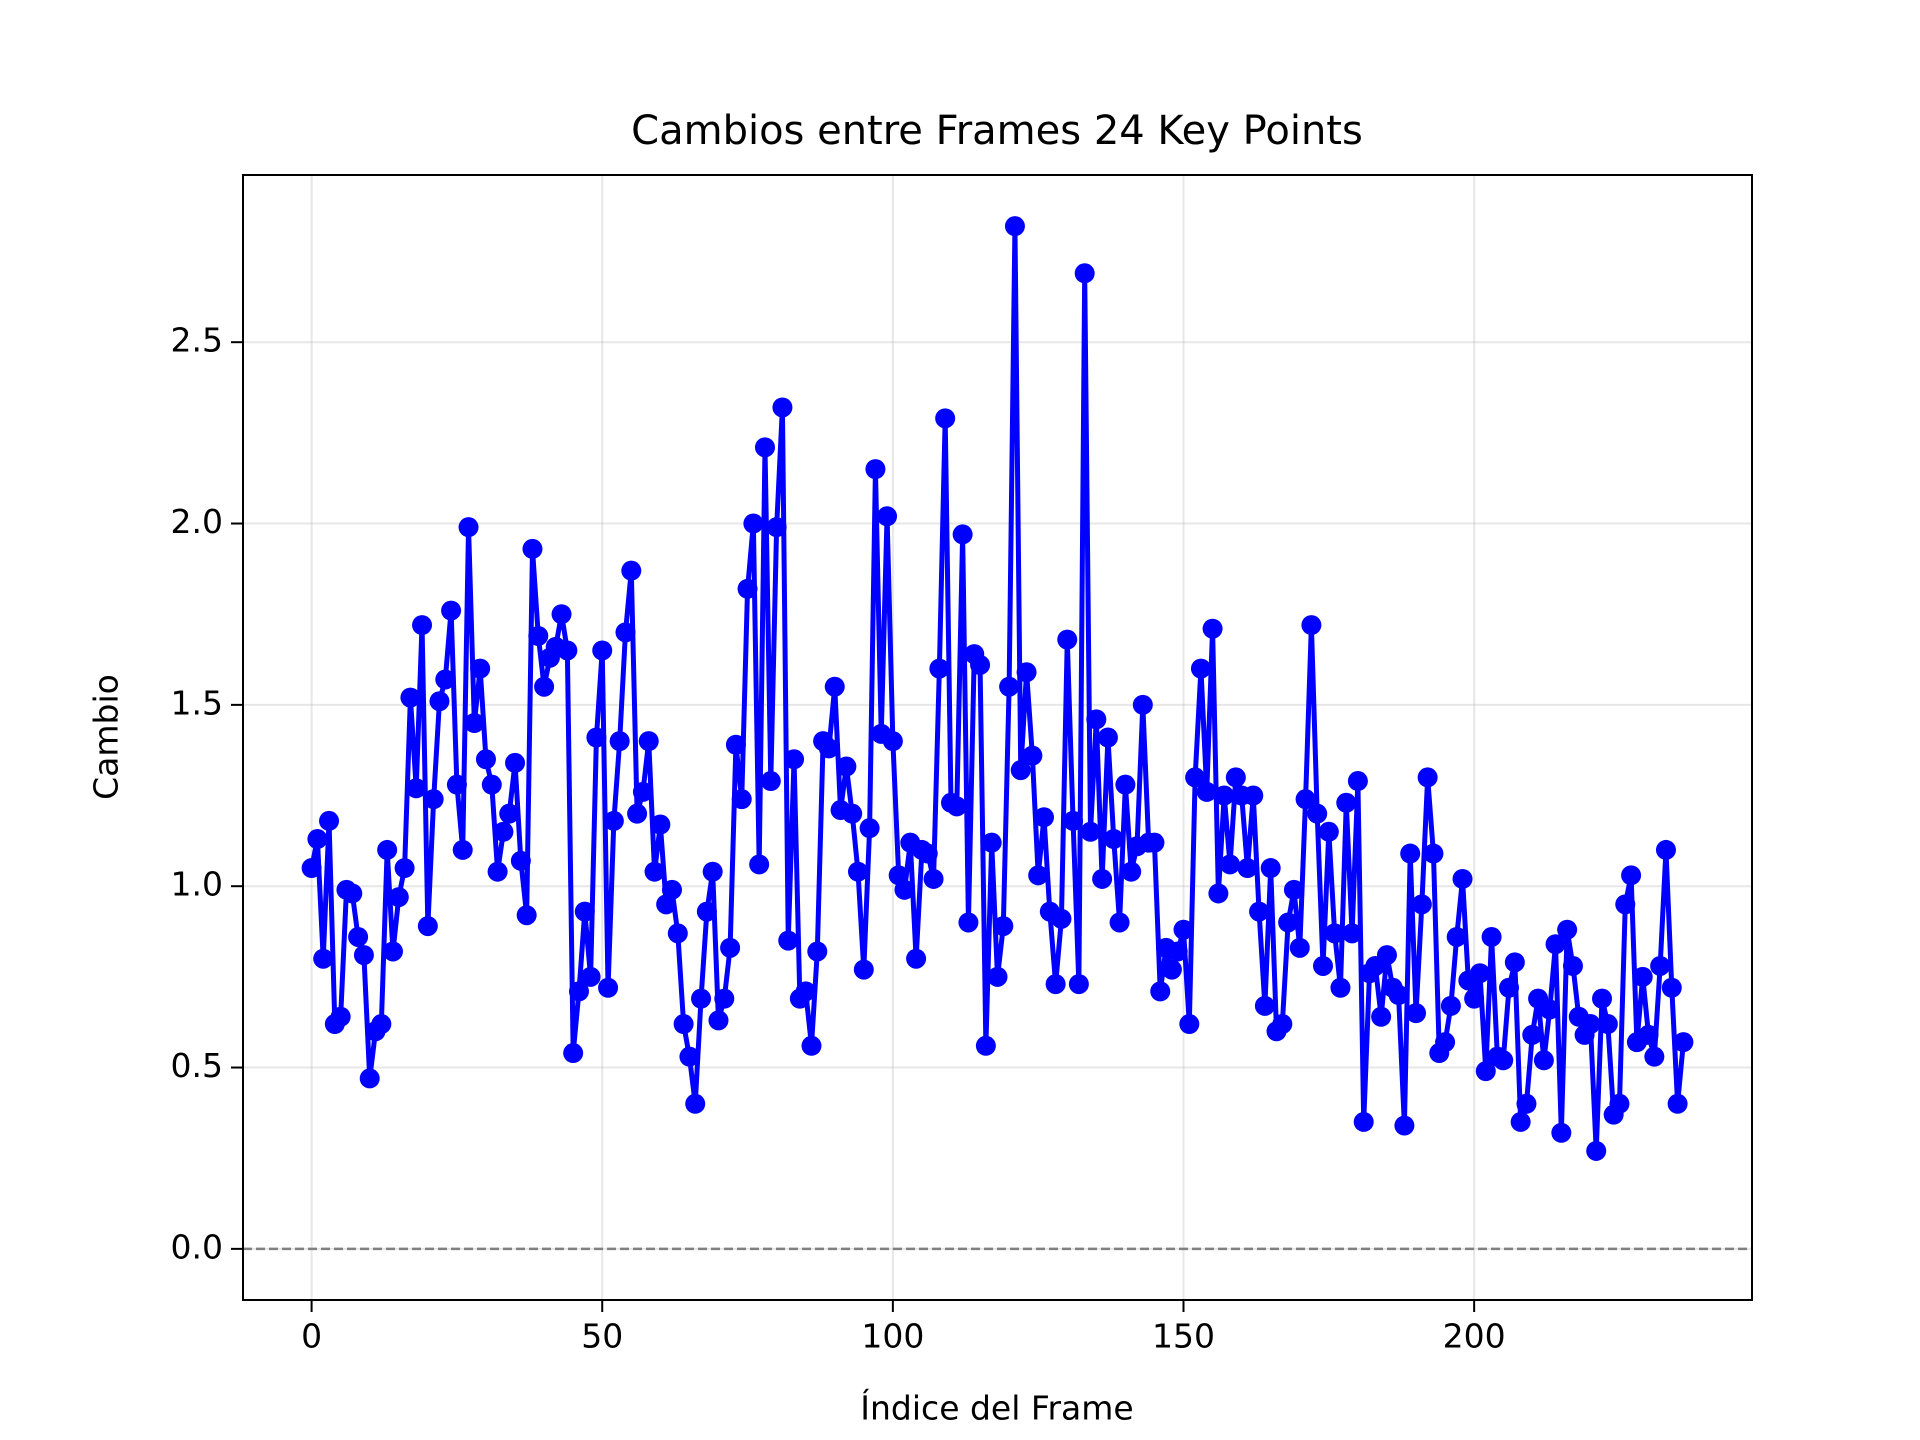 This screenshot has height=1440, width=1920. What do you see at coordinates (197, 884) in the screenshot?
I see `y-tick-label: 1.0` at bounding box center [197, 884].